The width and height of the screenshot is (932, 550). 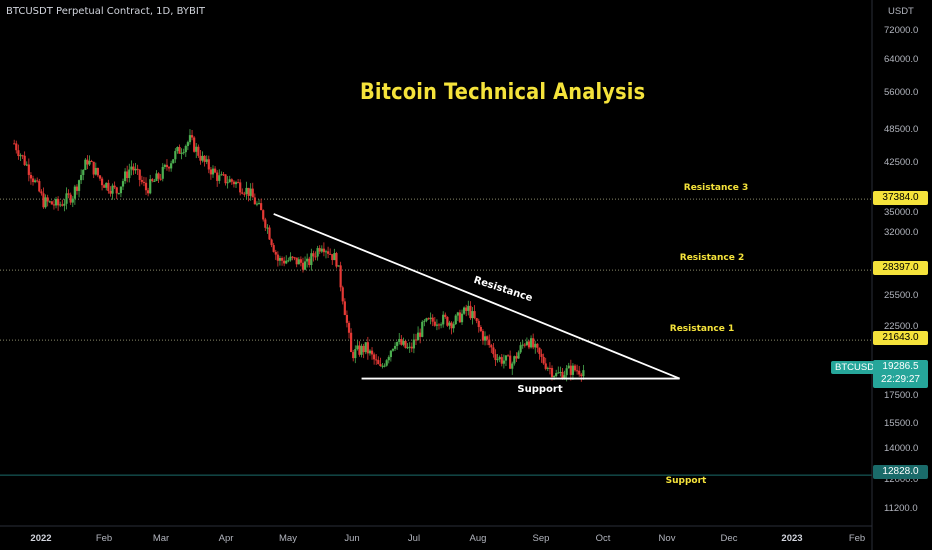 I want to click on price-tick: 25500.0, so click(x=901, y=295).